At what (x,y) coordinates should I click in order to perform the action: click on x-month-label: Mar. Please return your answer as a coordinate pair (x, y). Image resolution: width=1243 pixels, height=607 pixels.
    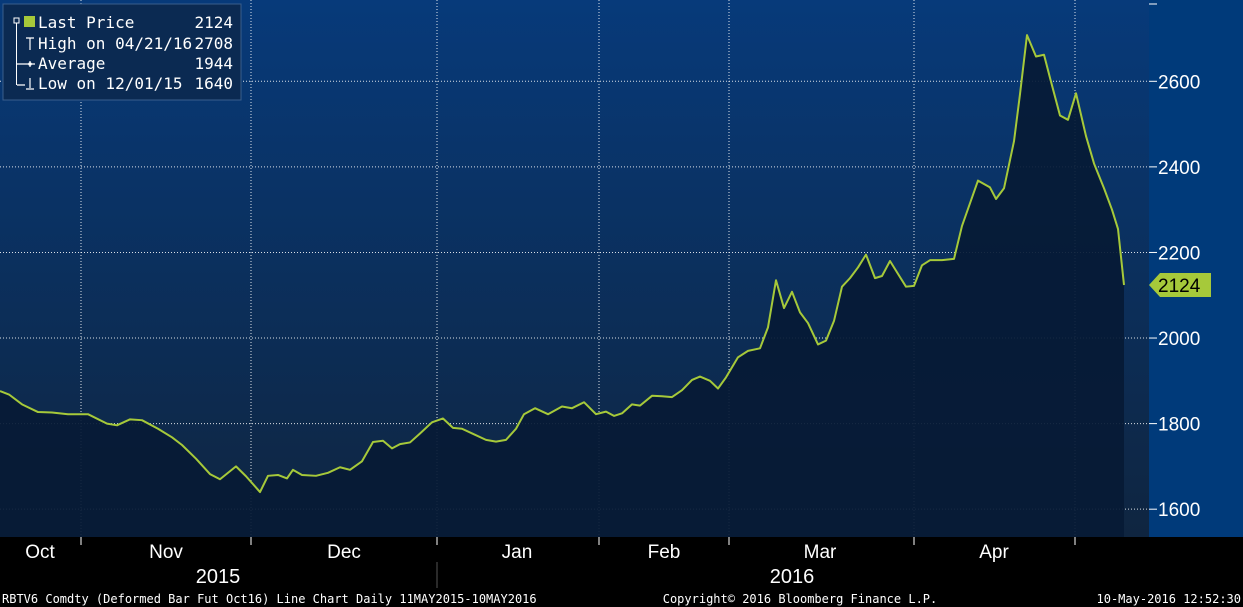
    Looking at the image, I should click on (820, 552).